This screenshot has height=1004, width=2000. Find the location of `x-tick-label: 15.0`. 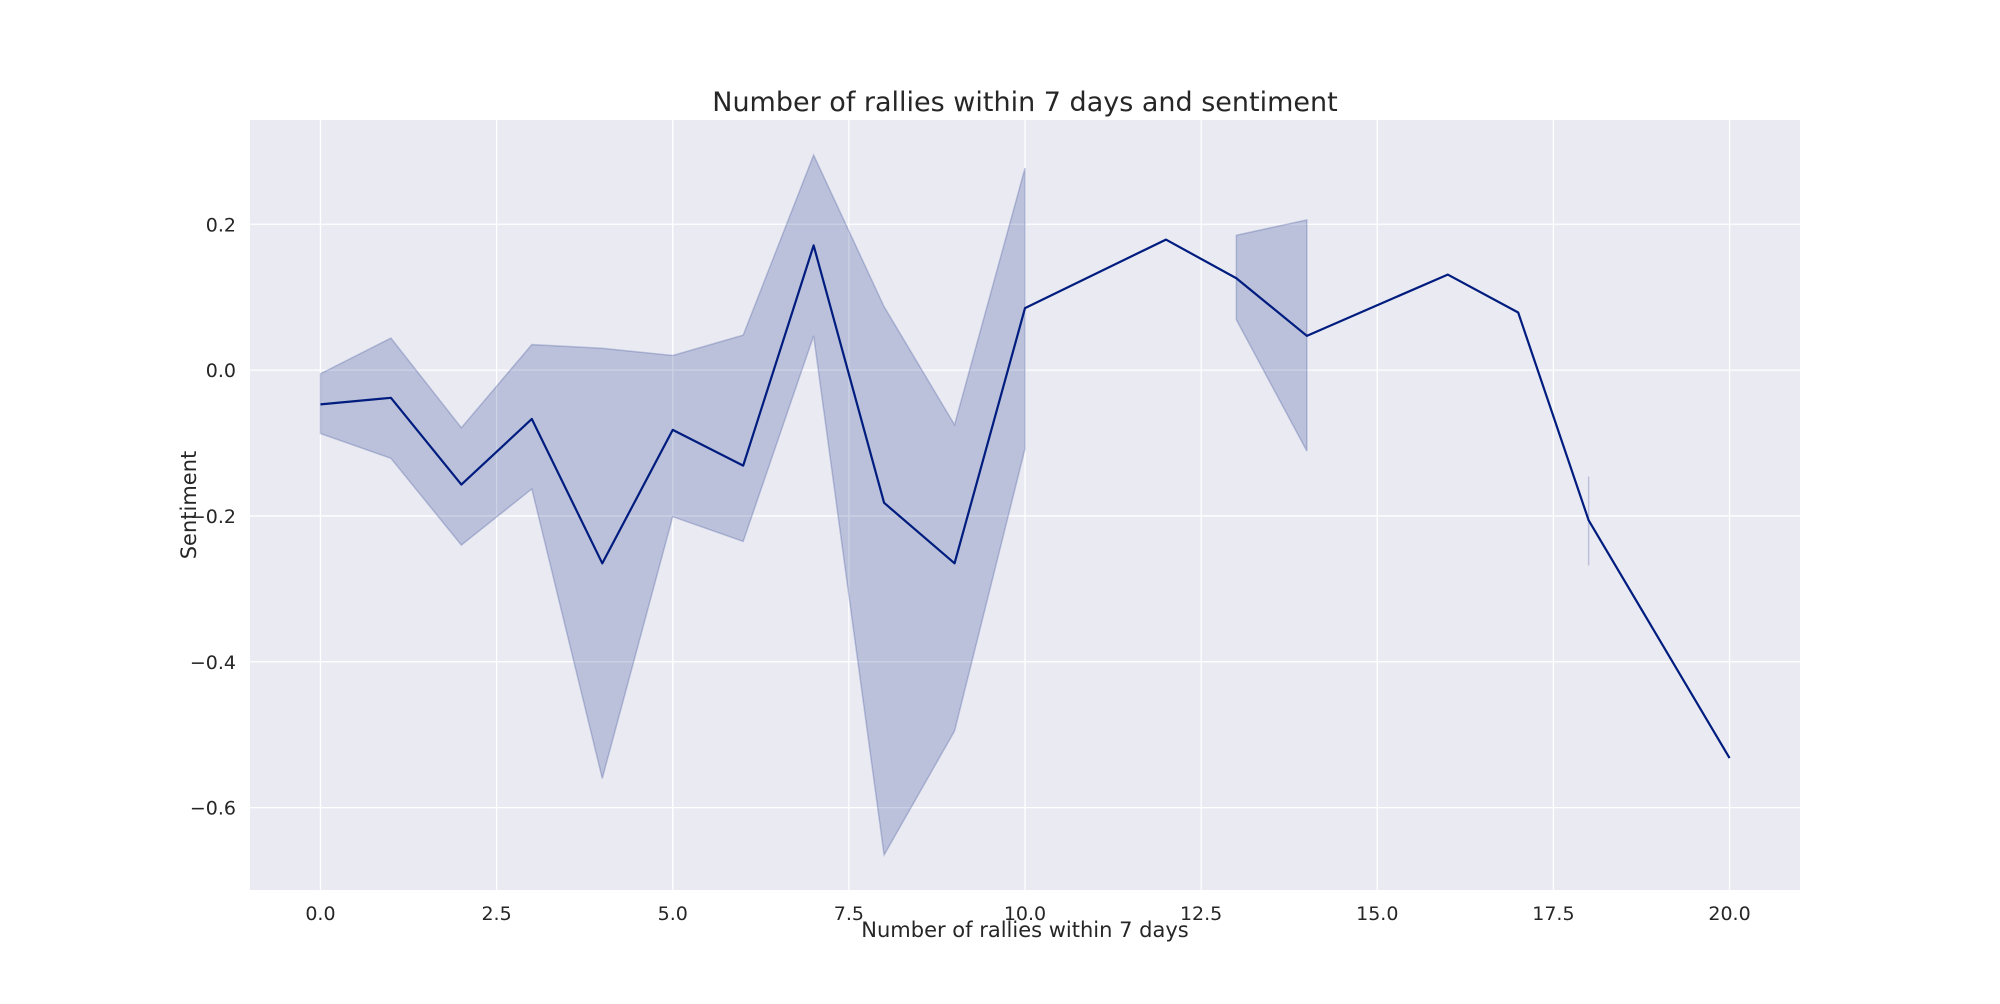

x-tick-label: 15.0 is located at coordinates (1377, 914).